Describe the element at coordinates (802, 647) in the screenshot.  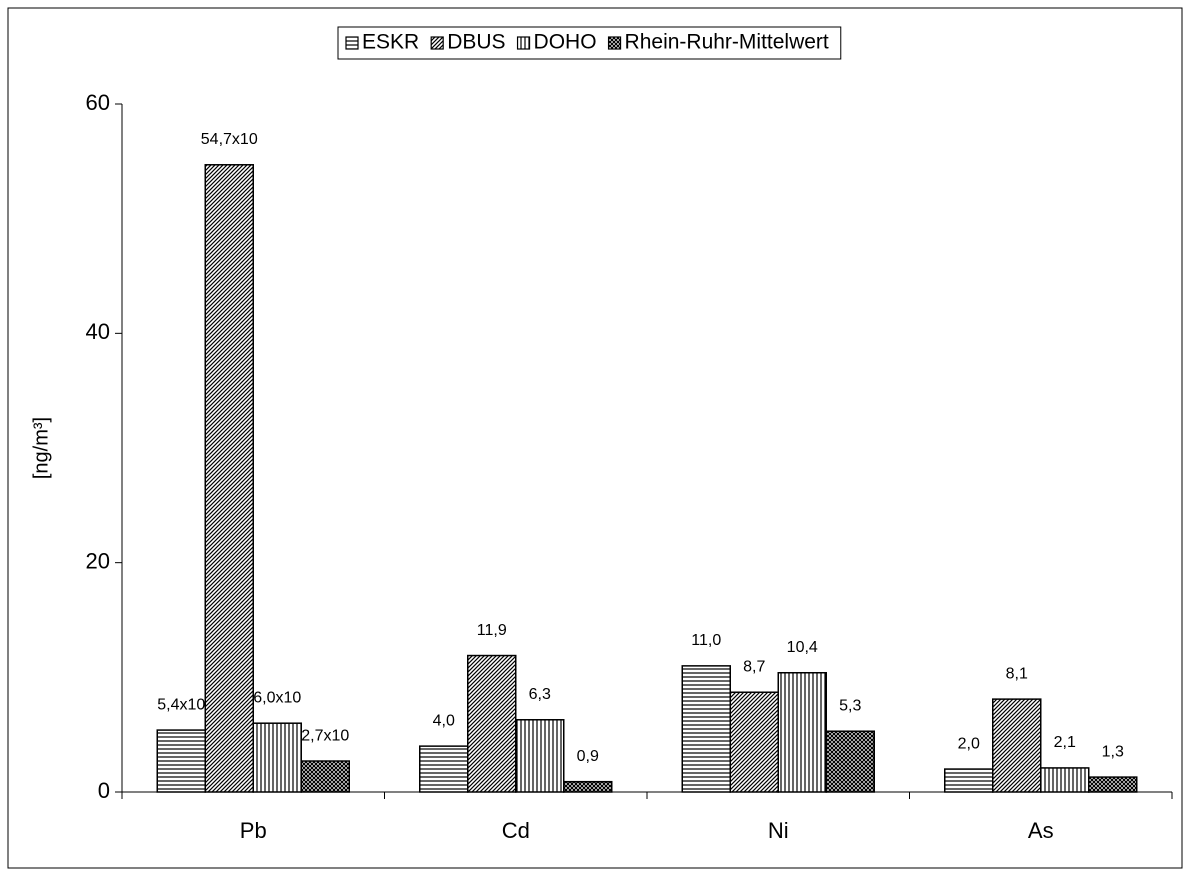
I see `value-label: 10,4` at that location.